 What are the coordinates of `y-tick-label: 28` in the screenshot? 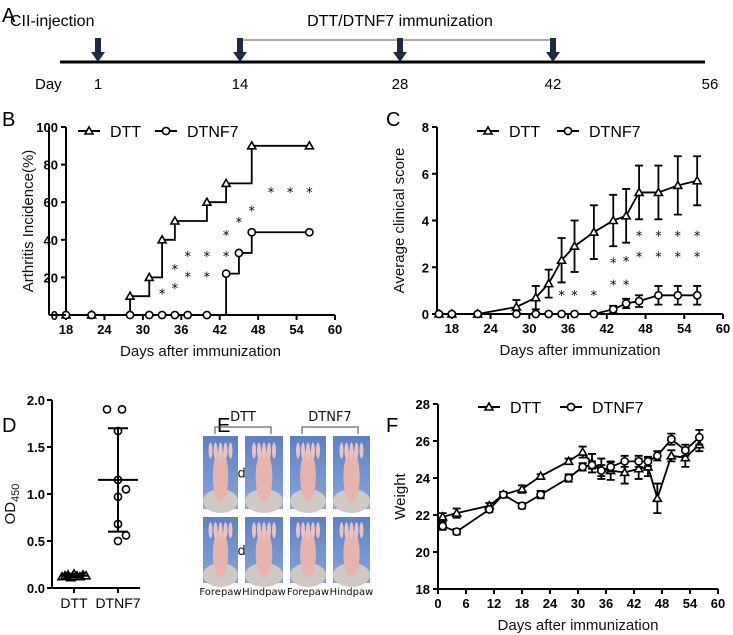 It's located at (423, 404).